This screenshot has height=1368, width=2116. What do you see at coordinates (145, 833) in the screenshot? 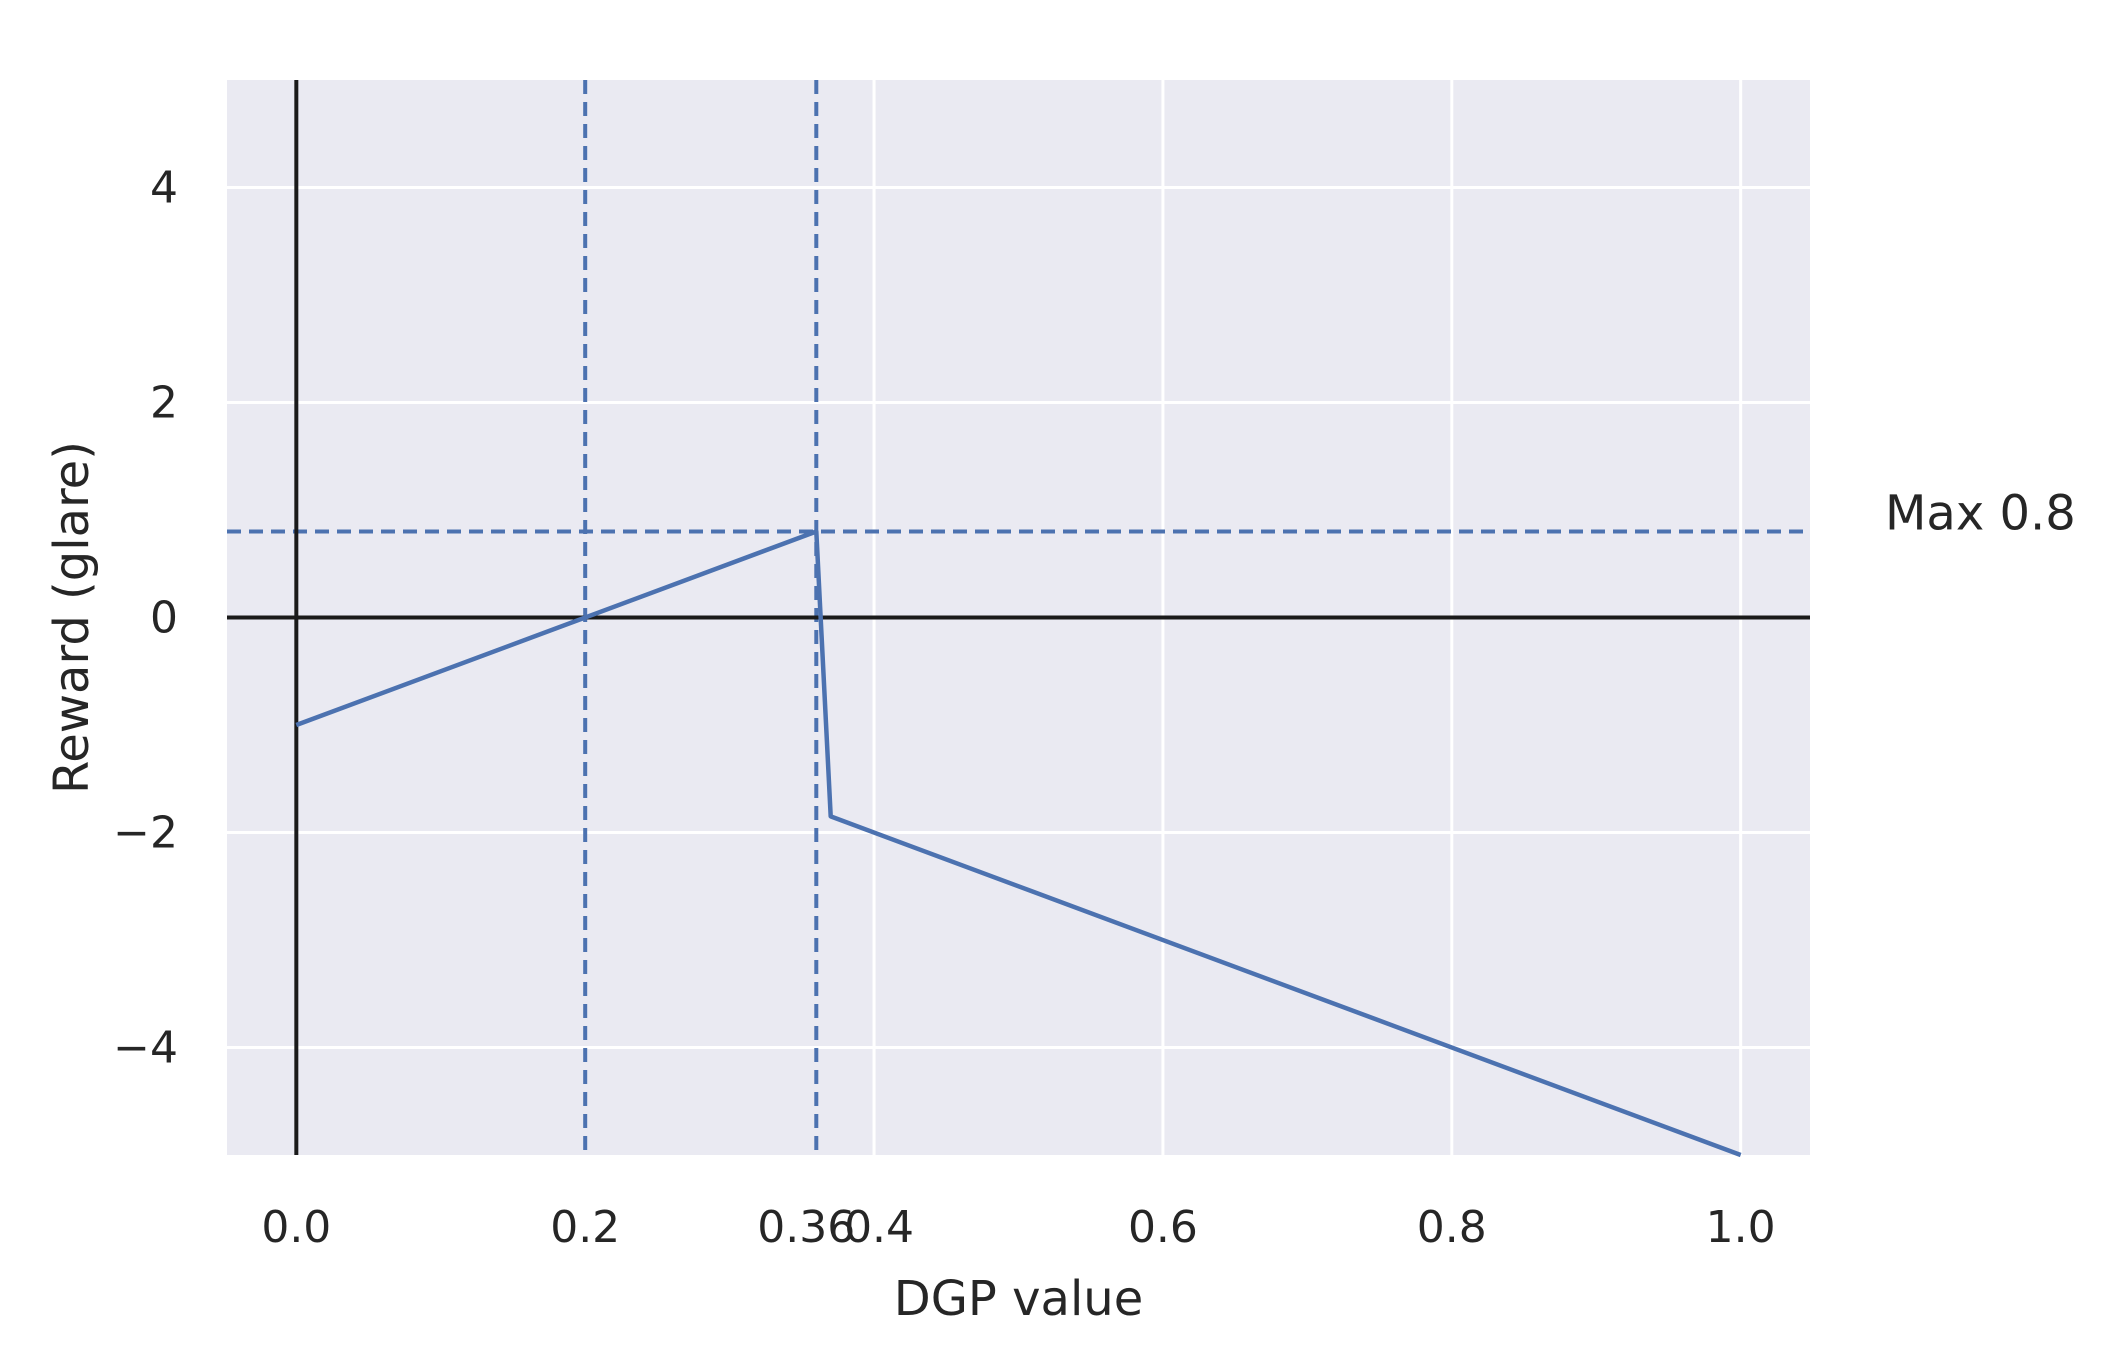
I see `y-tick-label: −2` at bounding box center [145, 833].